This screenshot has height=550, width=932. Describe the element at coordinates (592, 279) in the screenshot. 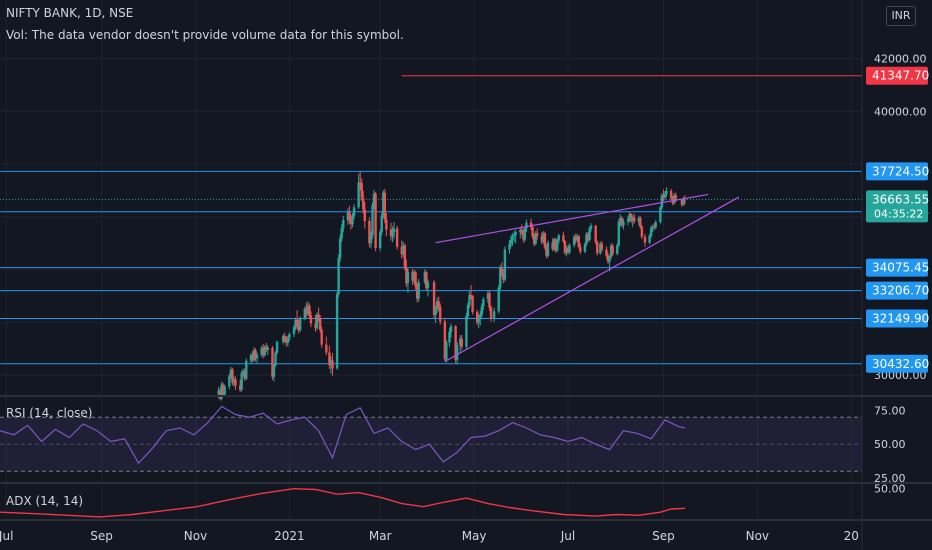

I see `trendline` at that location.